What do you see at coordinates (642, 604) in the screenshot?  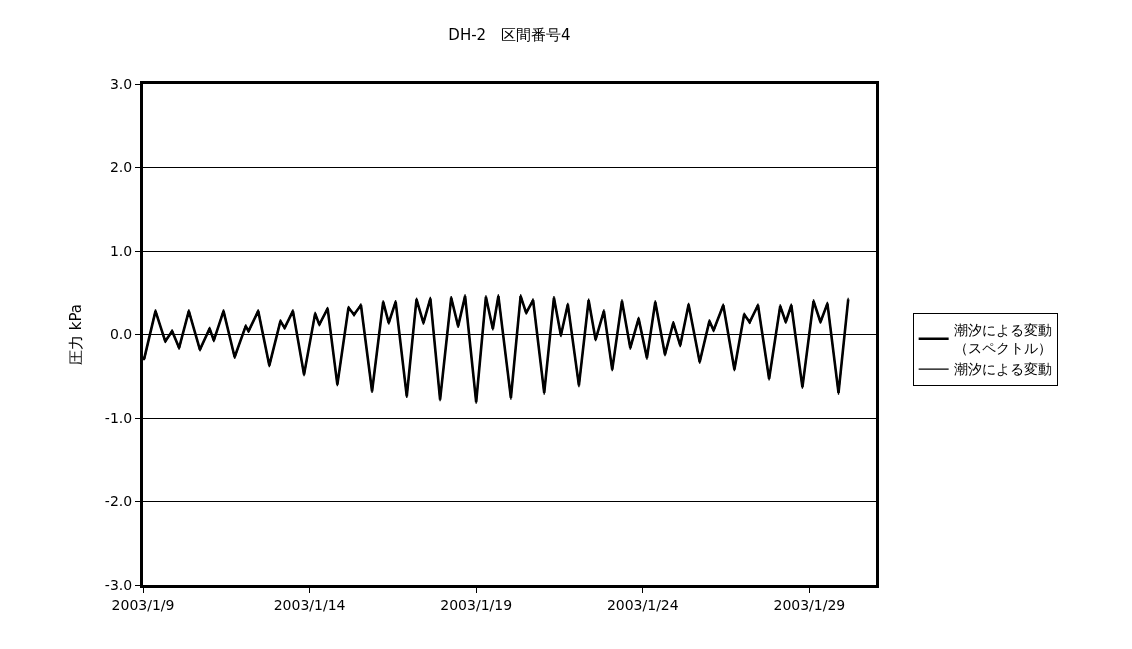 I see `x-tick-label: 2003/1/24` at bounding box center [642, 604].